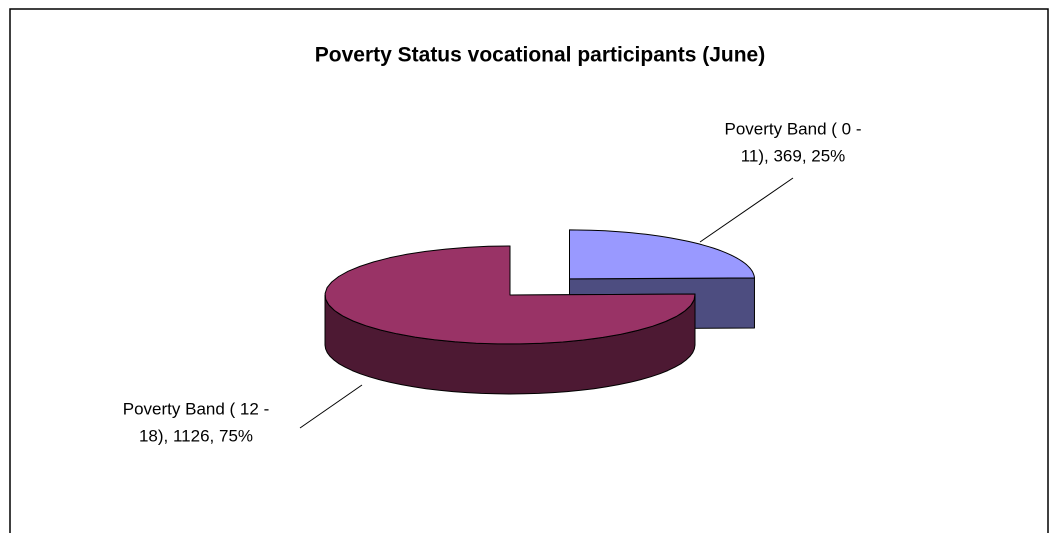  What do you see at coordinates (793, 155) in the screenshot?
I see `data-label: 11), 369, 25%` at bounding box center [793, 155].